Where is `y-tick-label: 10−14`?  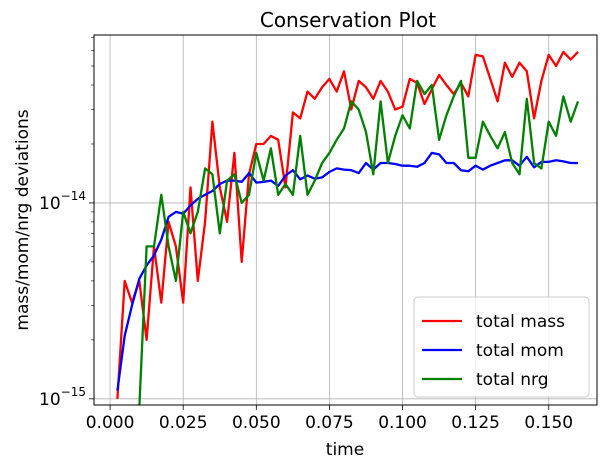
y-tick-label: 10−14 is located at coordinates (62, 201).